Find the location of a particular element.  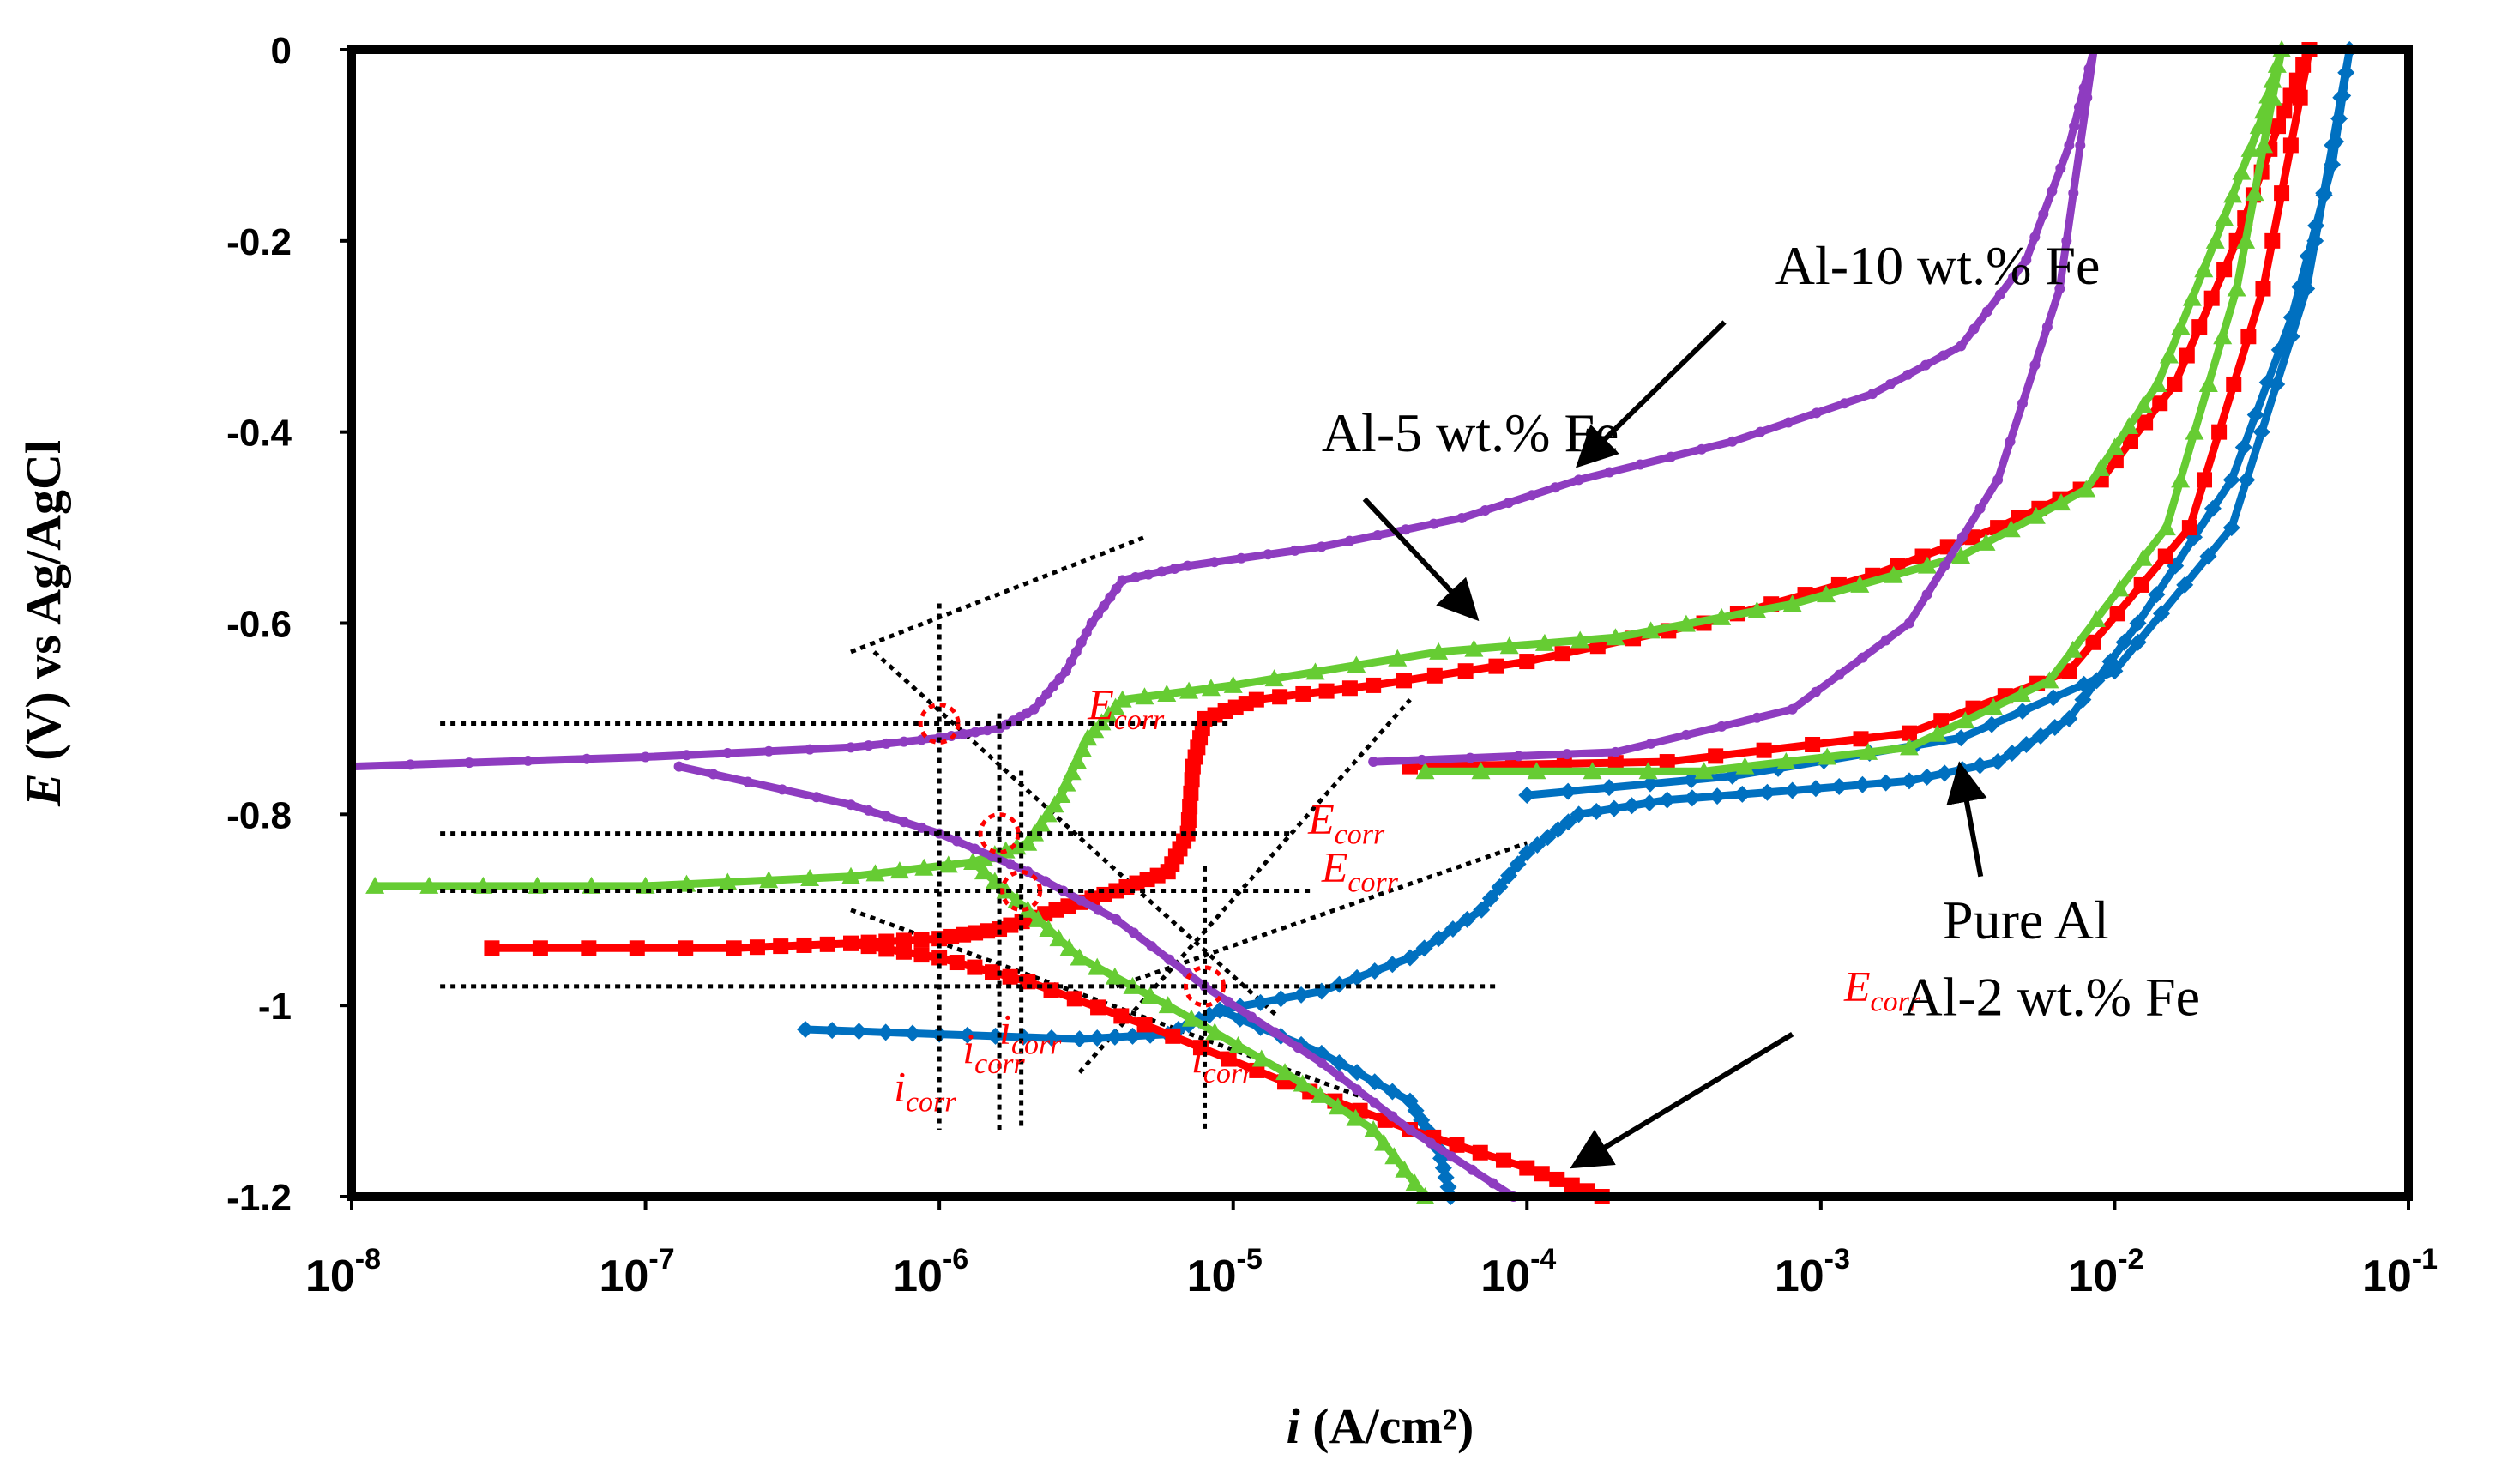

corr-label-symbol: E is located at coordinates (1321, 819).